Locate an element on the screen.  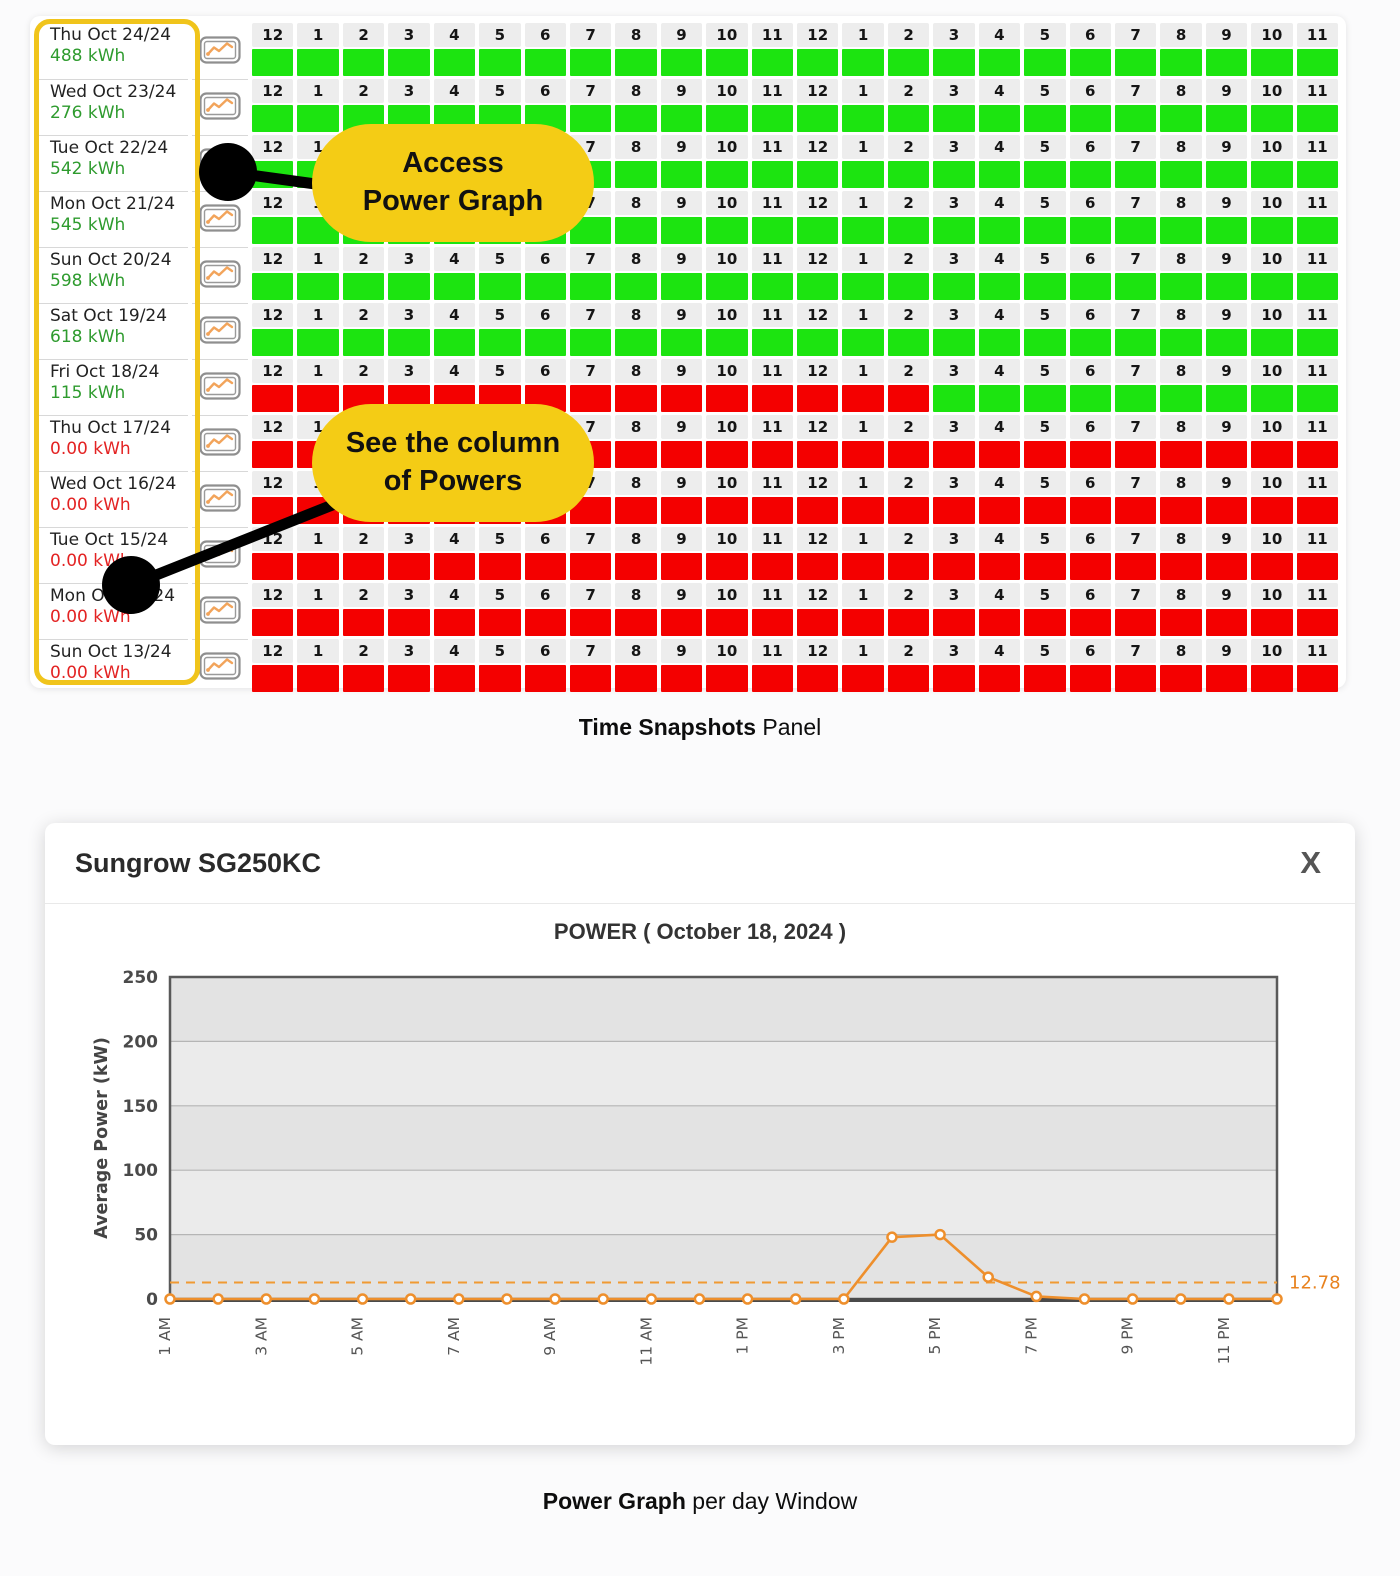
plot-band is located at coordinates (723, 1202).